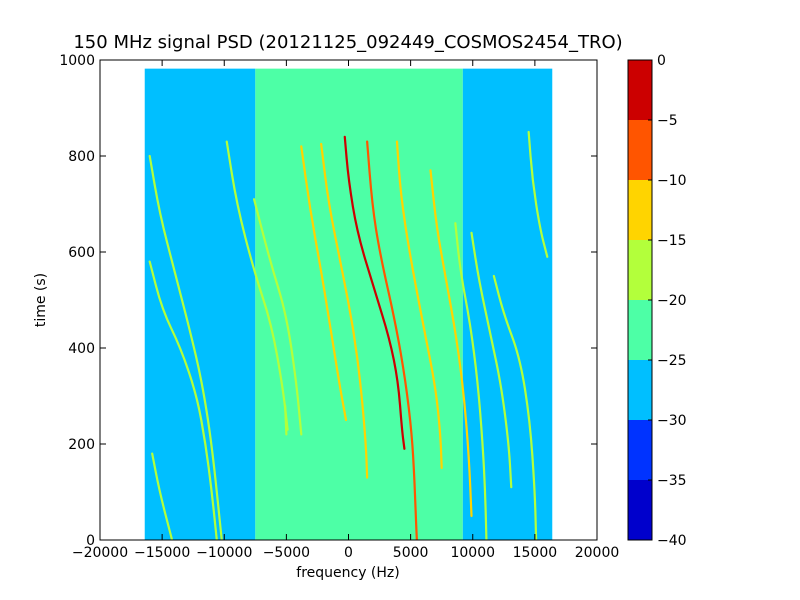  Describe the element at coordinates (597, 553) in the screenshot. I see `x-tick-label: 20000` at that location.